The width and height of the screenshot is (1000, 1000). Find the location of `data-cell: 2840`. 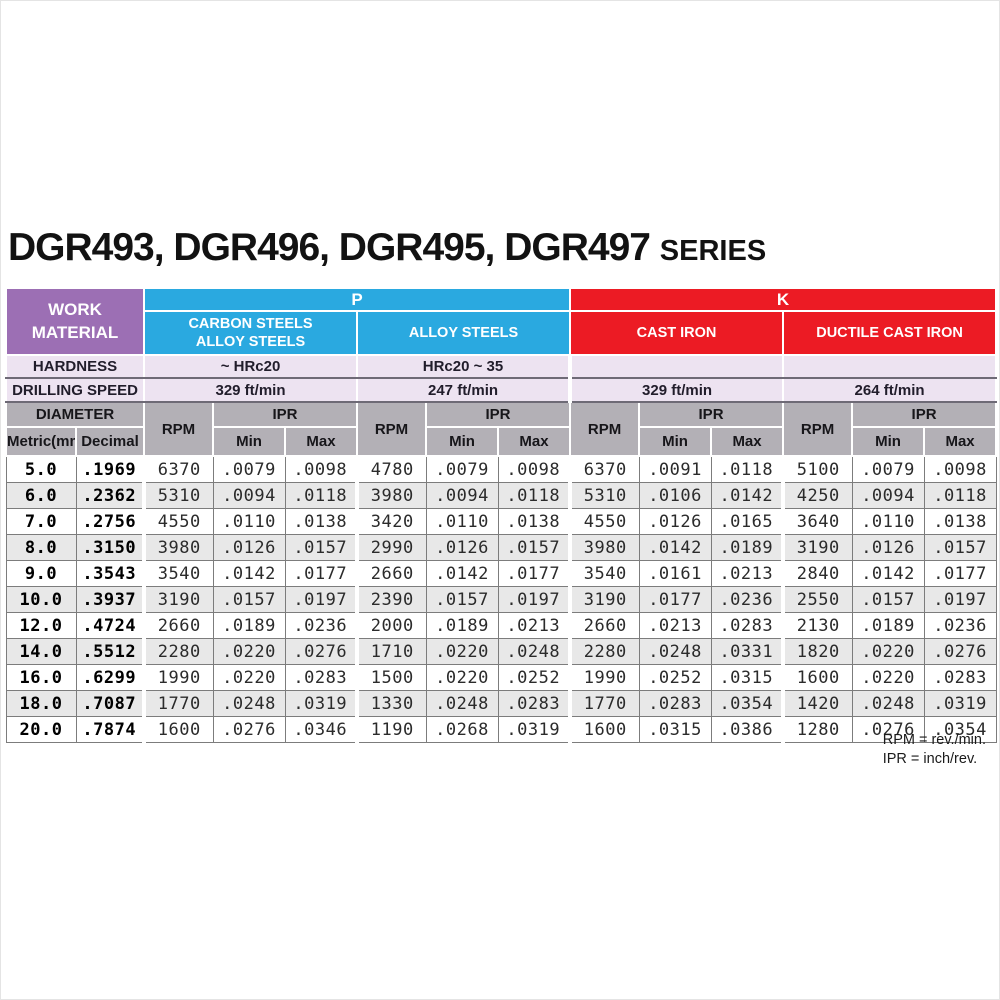

data-cell: 2840 is located at coordinates (817, 573).